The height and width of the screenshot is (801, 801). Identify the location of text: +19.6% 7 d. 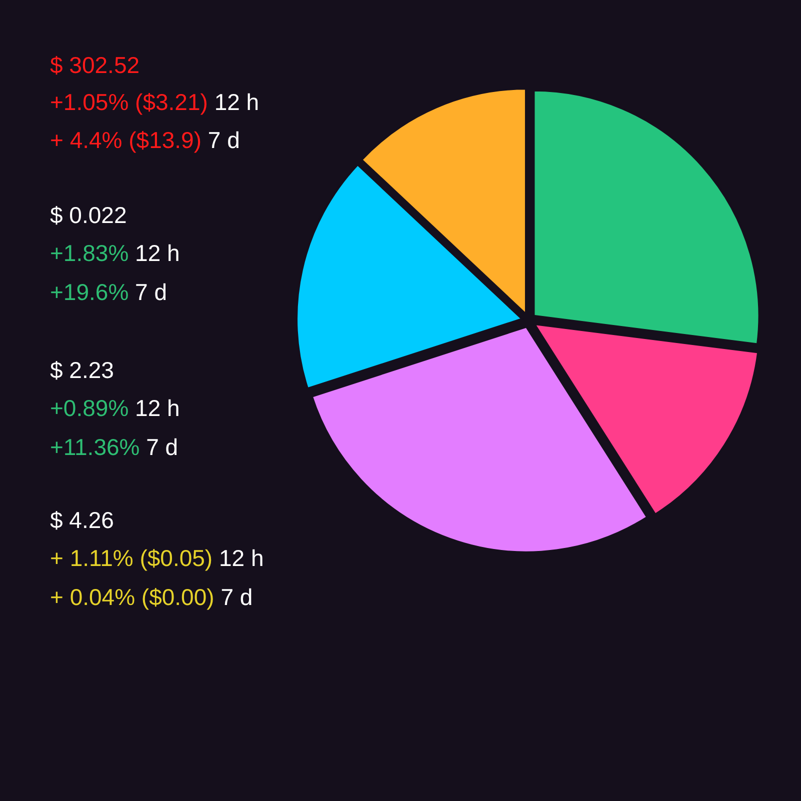
(109, 292).